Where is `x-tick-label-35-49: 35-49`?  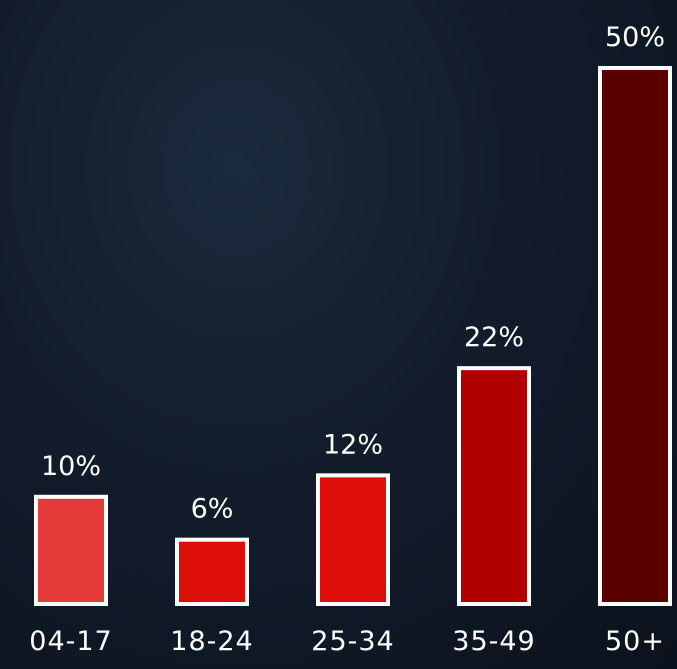 x-tick-label-35-49: 35-49 is located at coordinates (493, 641).